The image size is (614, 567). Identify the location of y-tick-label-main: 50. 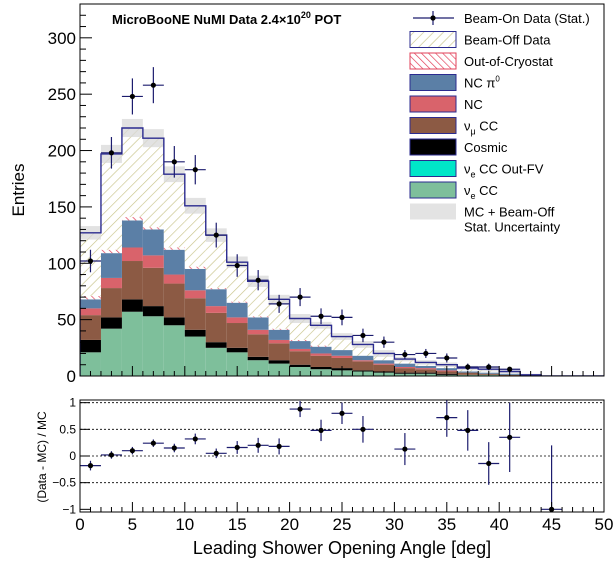
(66, 320).